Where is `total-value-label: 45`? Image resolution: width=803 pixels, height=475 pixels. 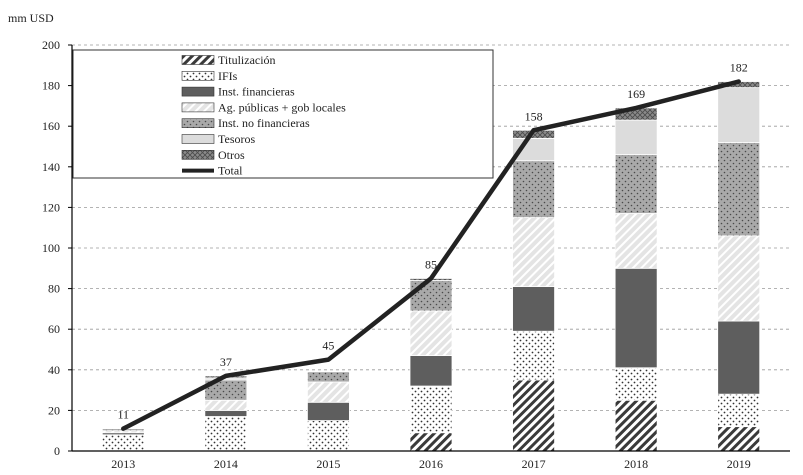
total-value-label: 45 is located at coordinates (328, 346).